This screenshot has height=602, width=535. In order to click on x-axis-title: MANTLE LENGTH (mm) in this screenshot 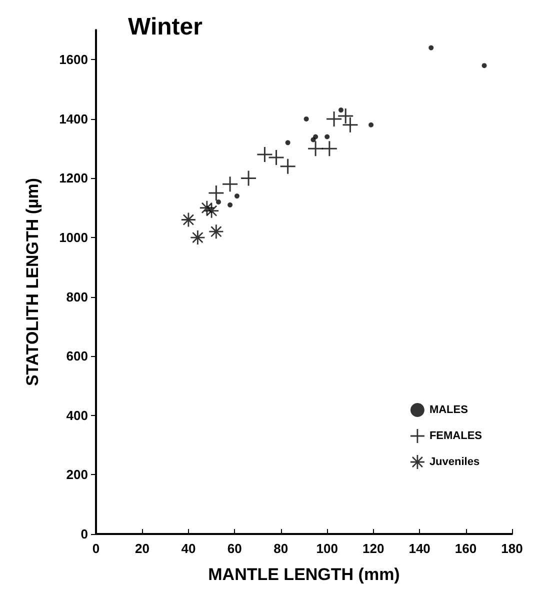, I will do `click(304, 574)`.